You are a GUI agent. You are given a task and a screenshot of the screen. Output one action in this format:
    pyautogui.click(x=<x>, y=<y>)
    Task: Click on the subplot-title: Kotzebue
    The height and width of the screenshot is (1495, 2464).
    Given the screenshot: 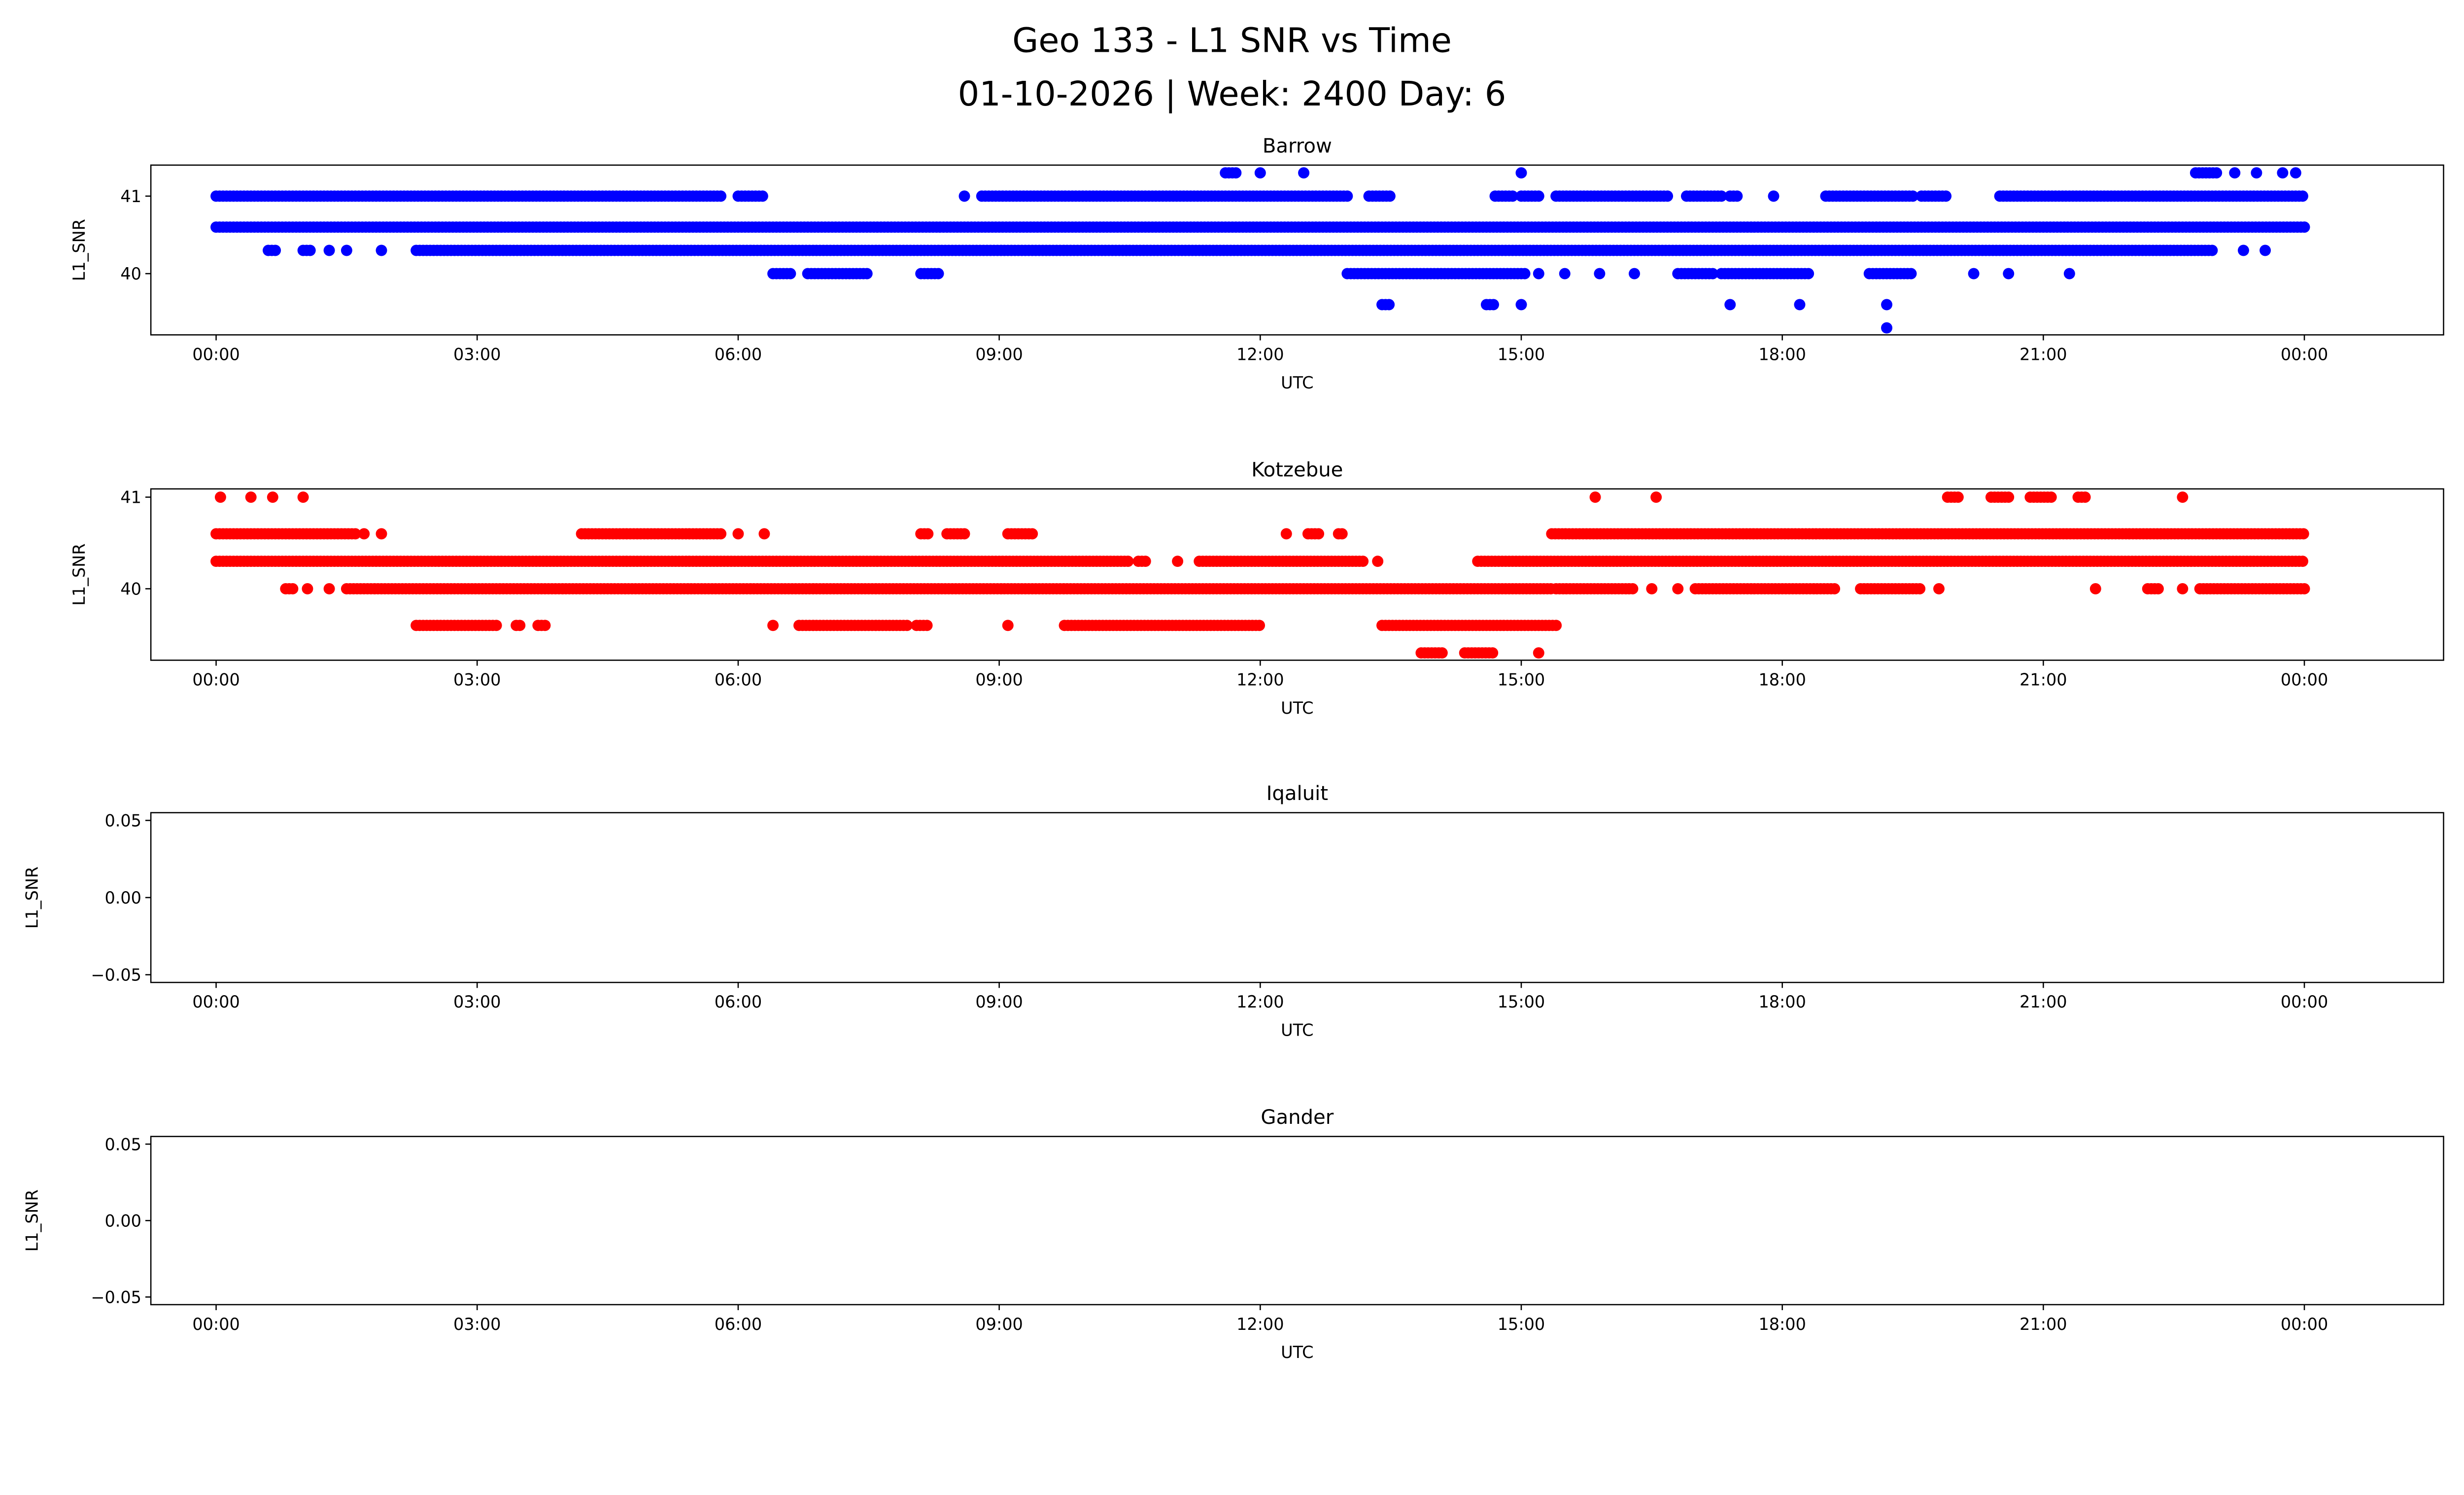 What is the action you would take?
    pyautogui.click(x=1297, y=469)
    